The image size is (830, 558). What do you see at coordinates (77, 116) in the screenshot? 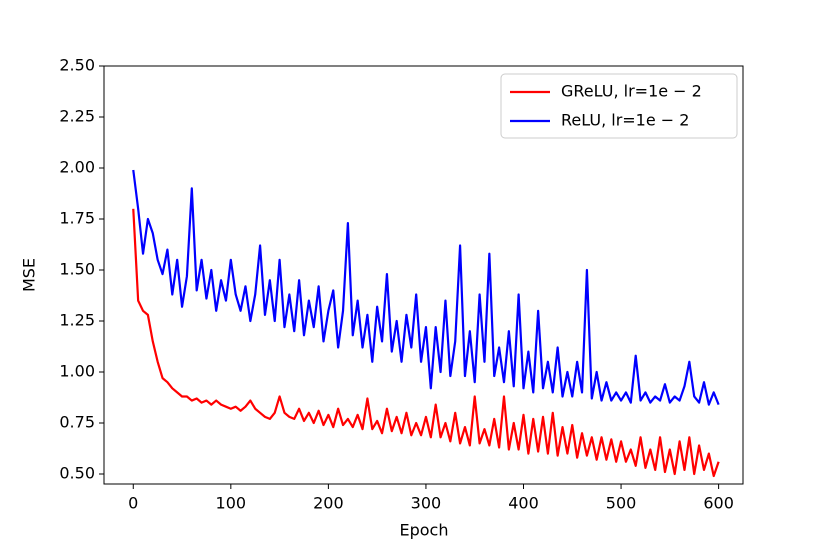
I see `y-tick-label: 2.25` at bounding box center [77, 116].